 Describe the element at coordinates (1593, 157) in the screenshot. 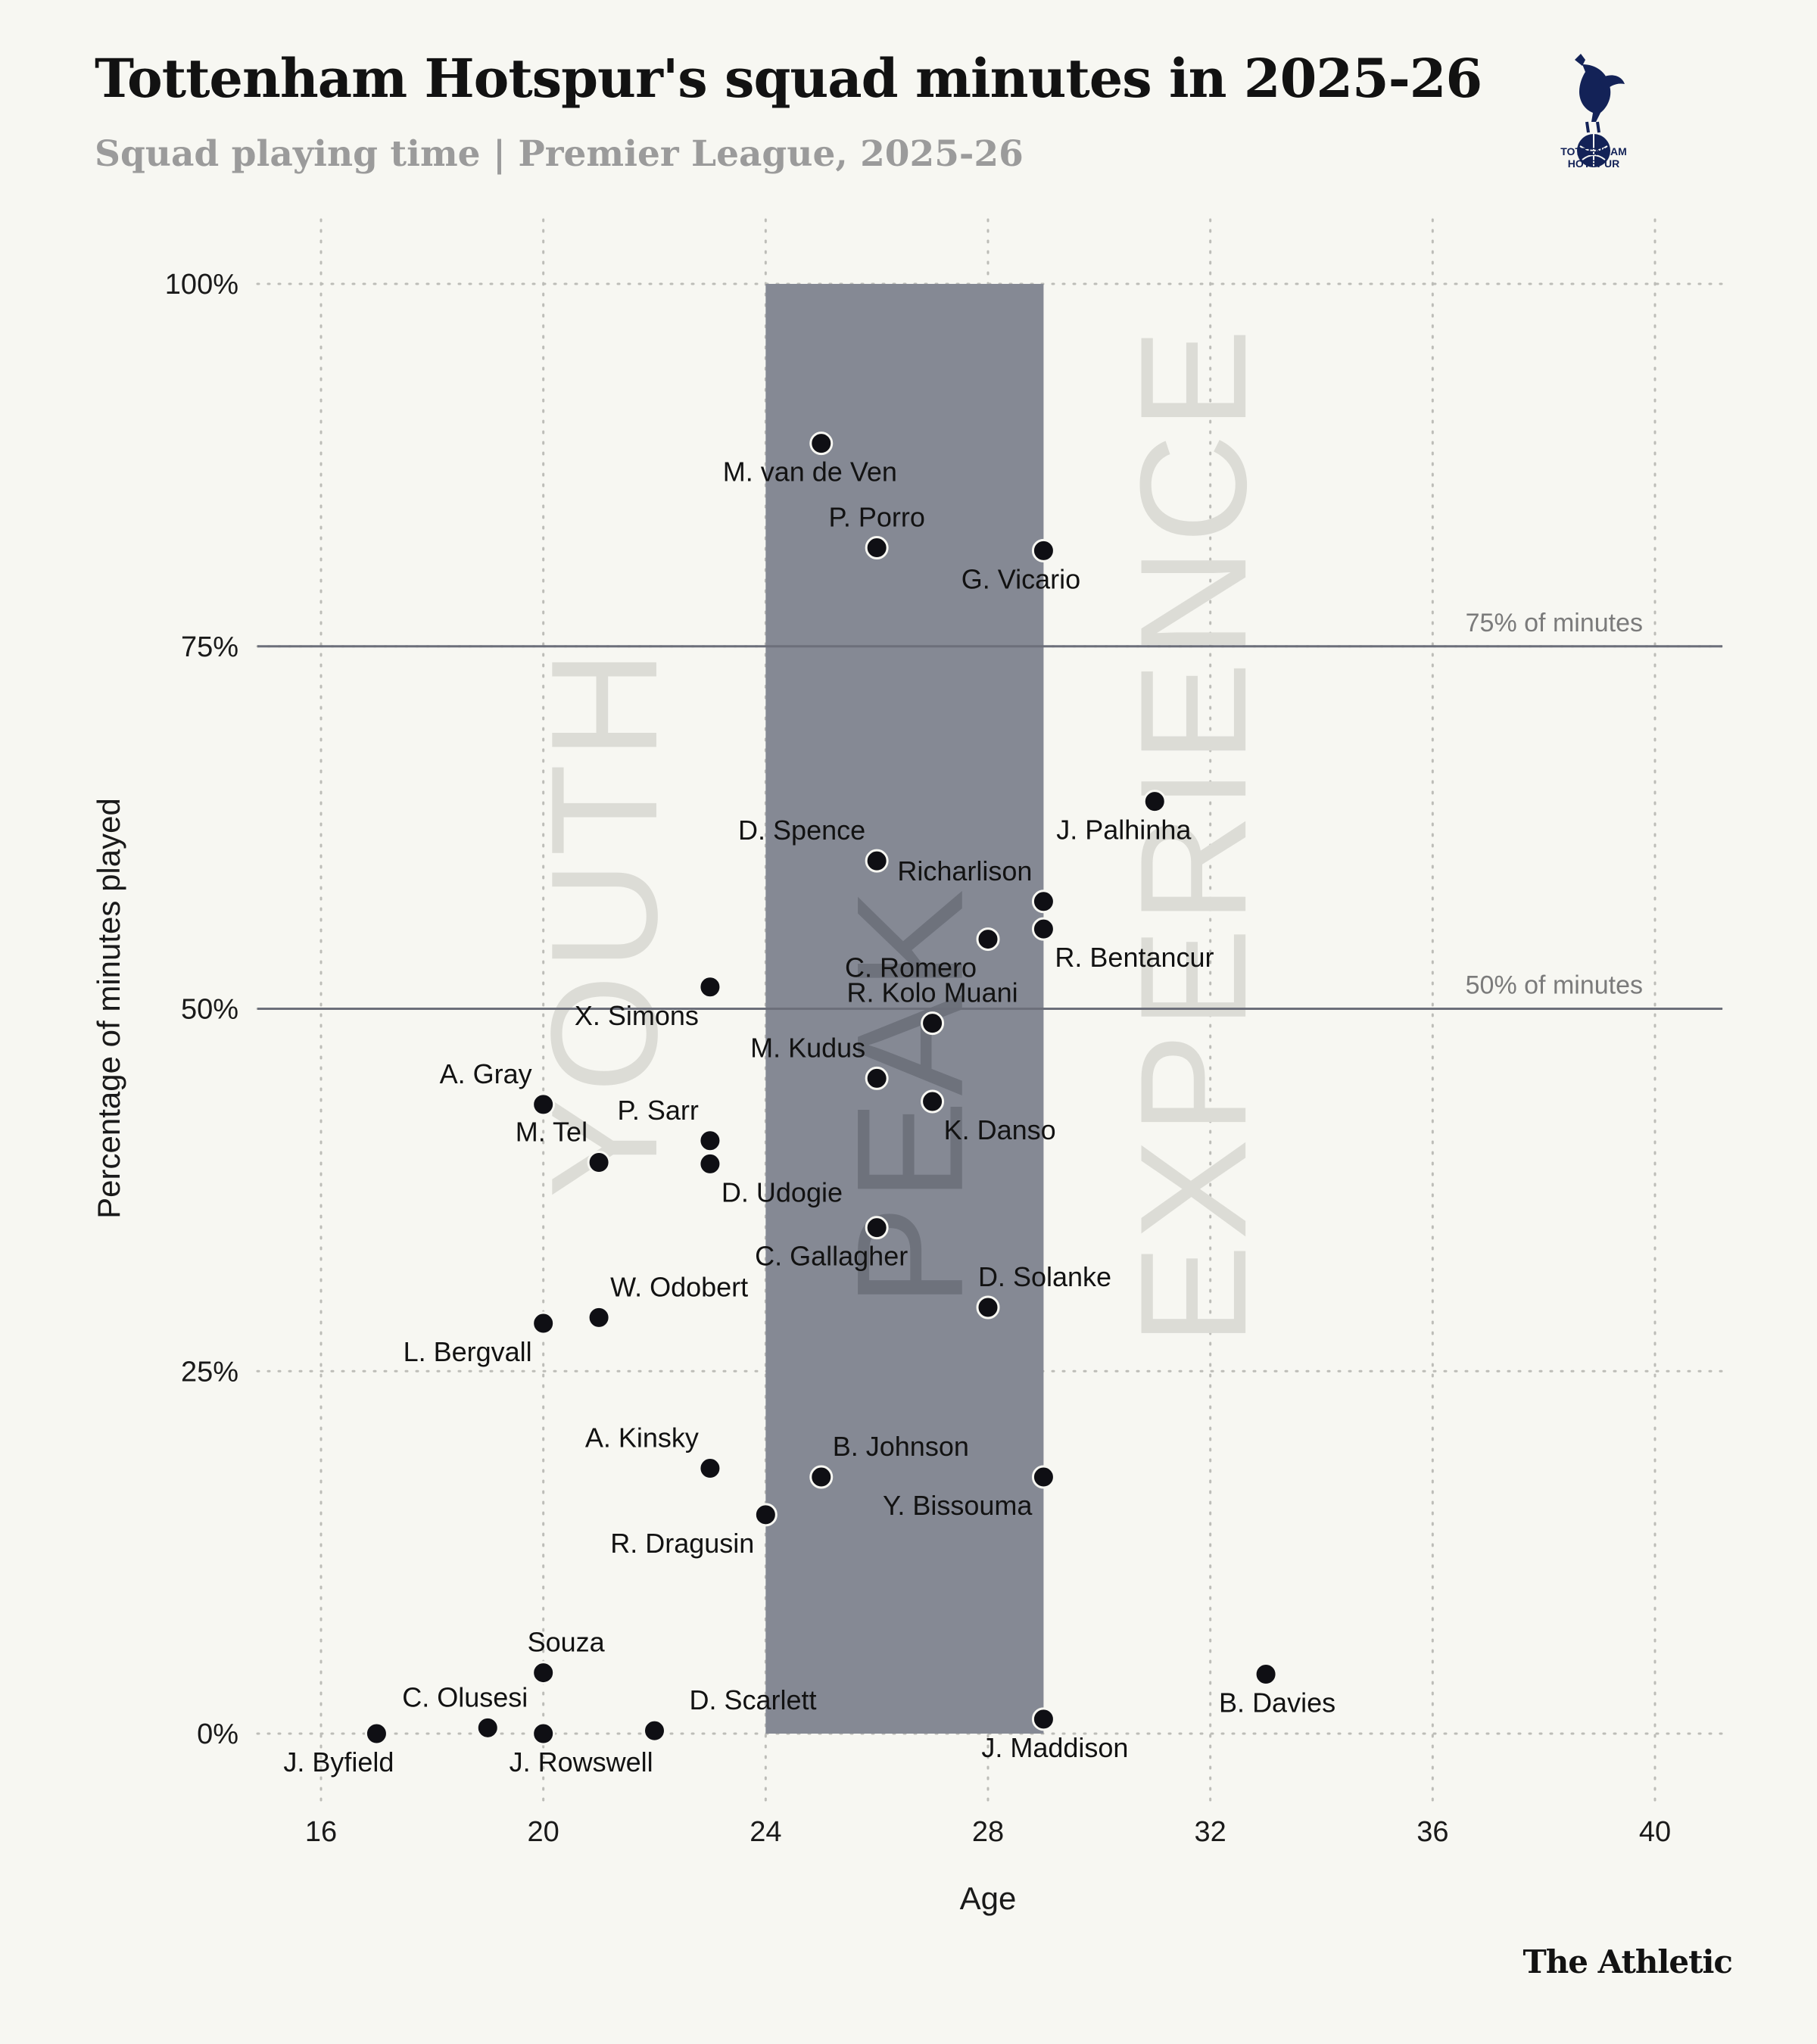

I see `club-name-logo-text: TOTTENHAM HOTSPUR` at that location.